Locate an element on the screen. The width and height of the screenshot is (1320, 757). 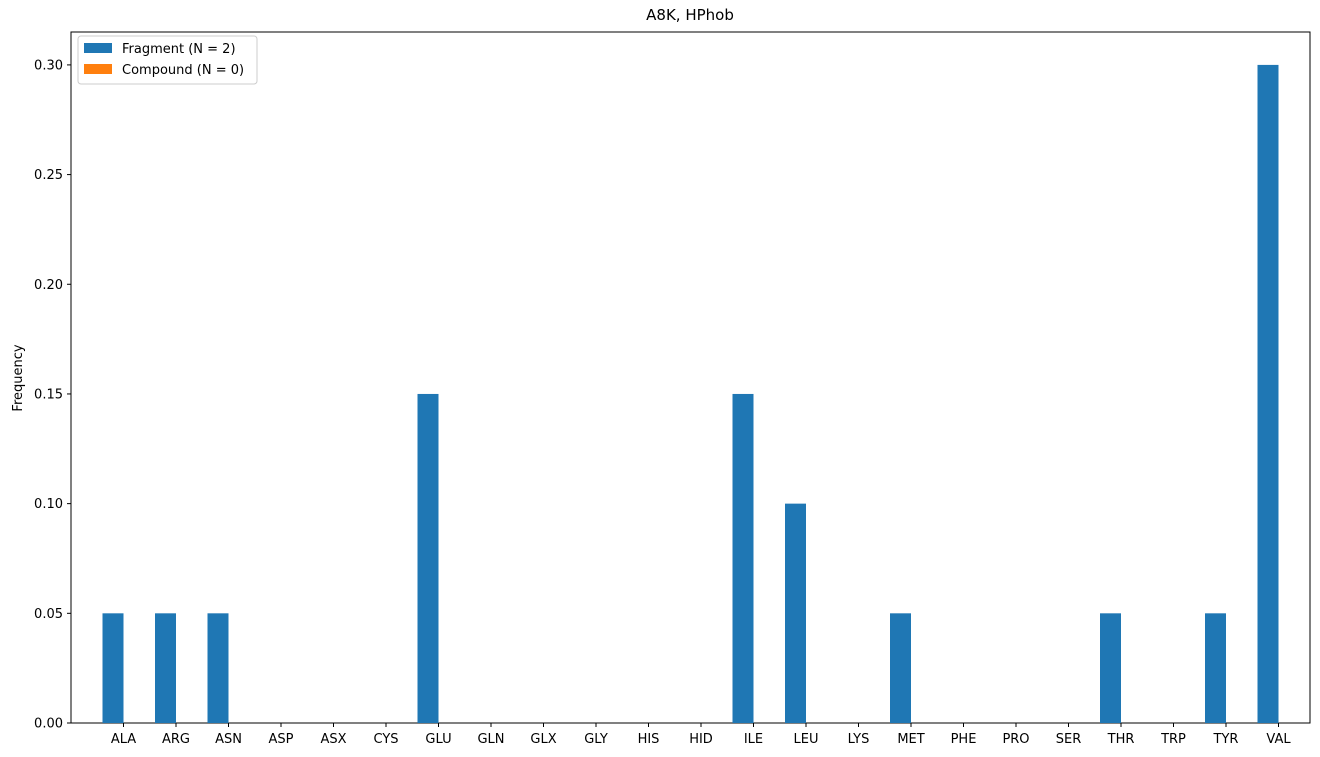
legend: Fragment (N = 2) Compound (N = 0) is located at coordinates (167, 60).